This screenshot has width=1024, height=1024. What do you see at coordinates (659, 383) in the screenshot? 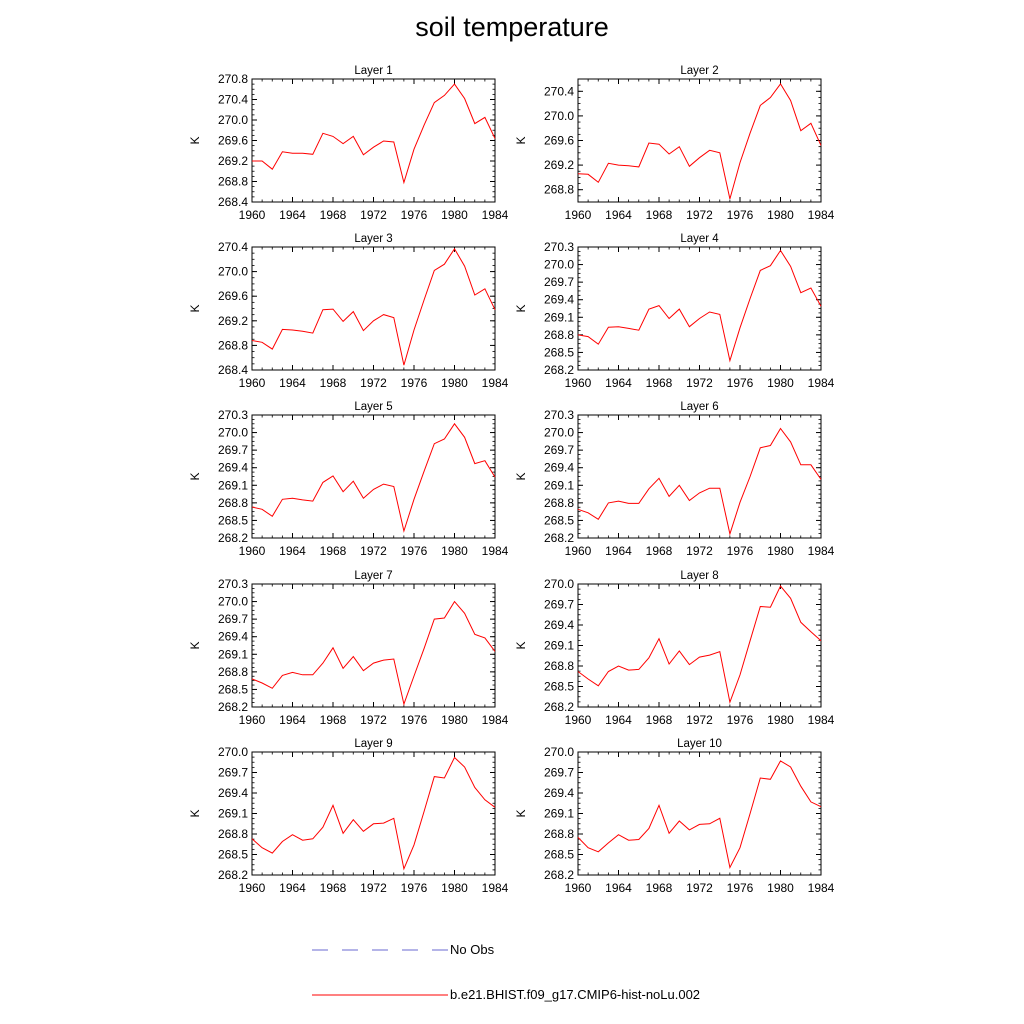
I see `panel-4-xtick-label: 1968` at bounding box center [659, 383].